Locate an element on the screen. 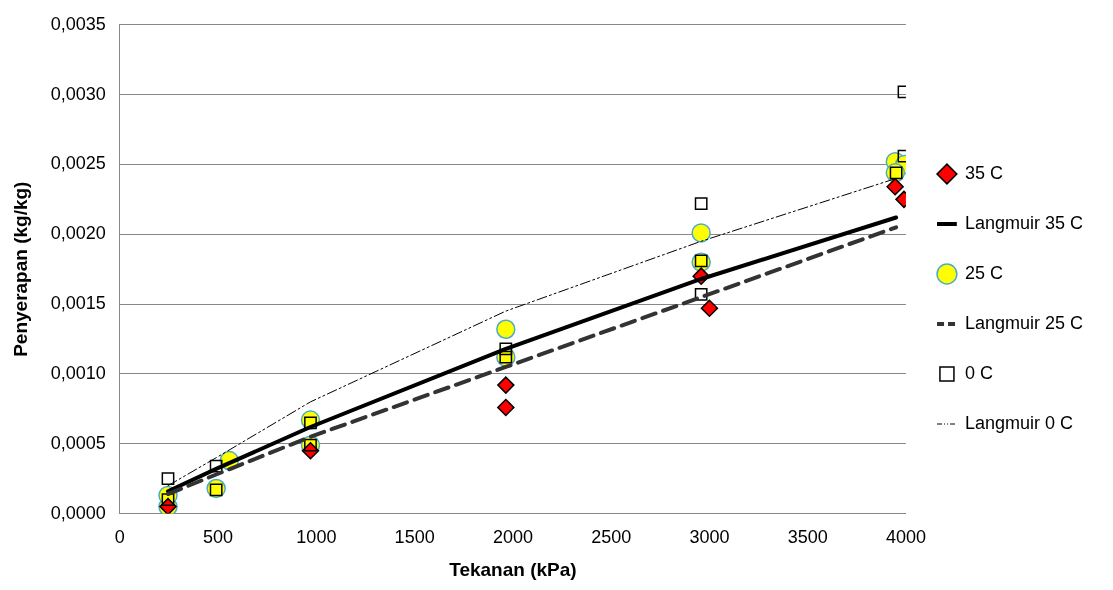  y-tick-label: 0,0005 is located at coordinates (78, 442).